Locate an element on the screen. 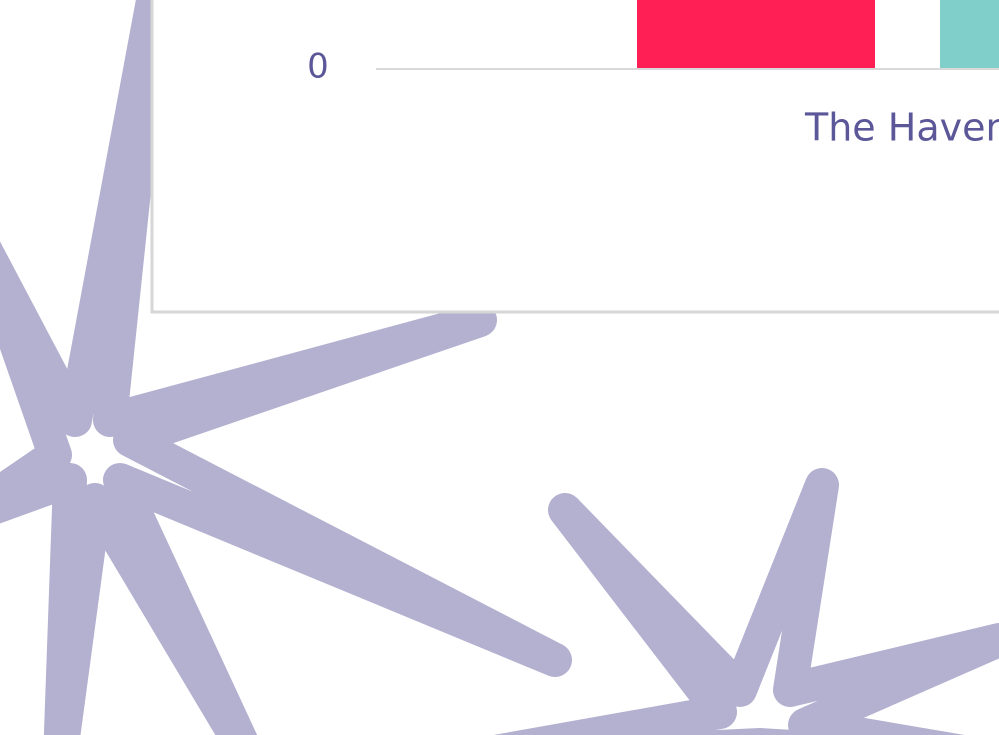  x-tick-label: The Haven is located at coordinates (901, 128).